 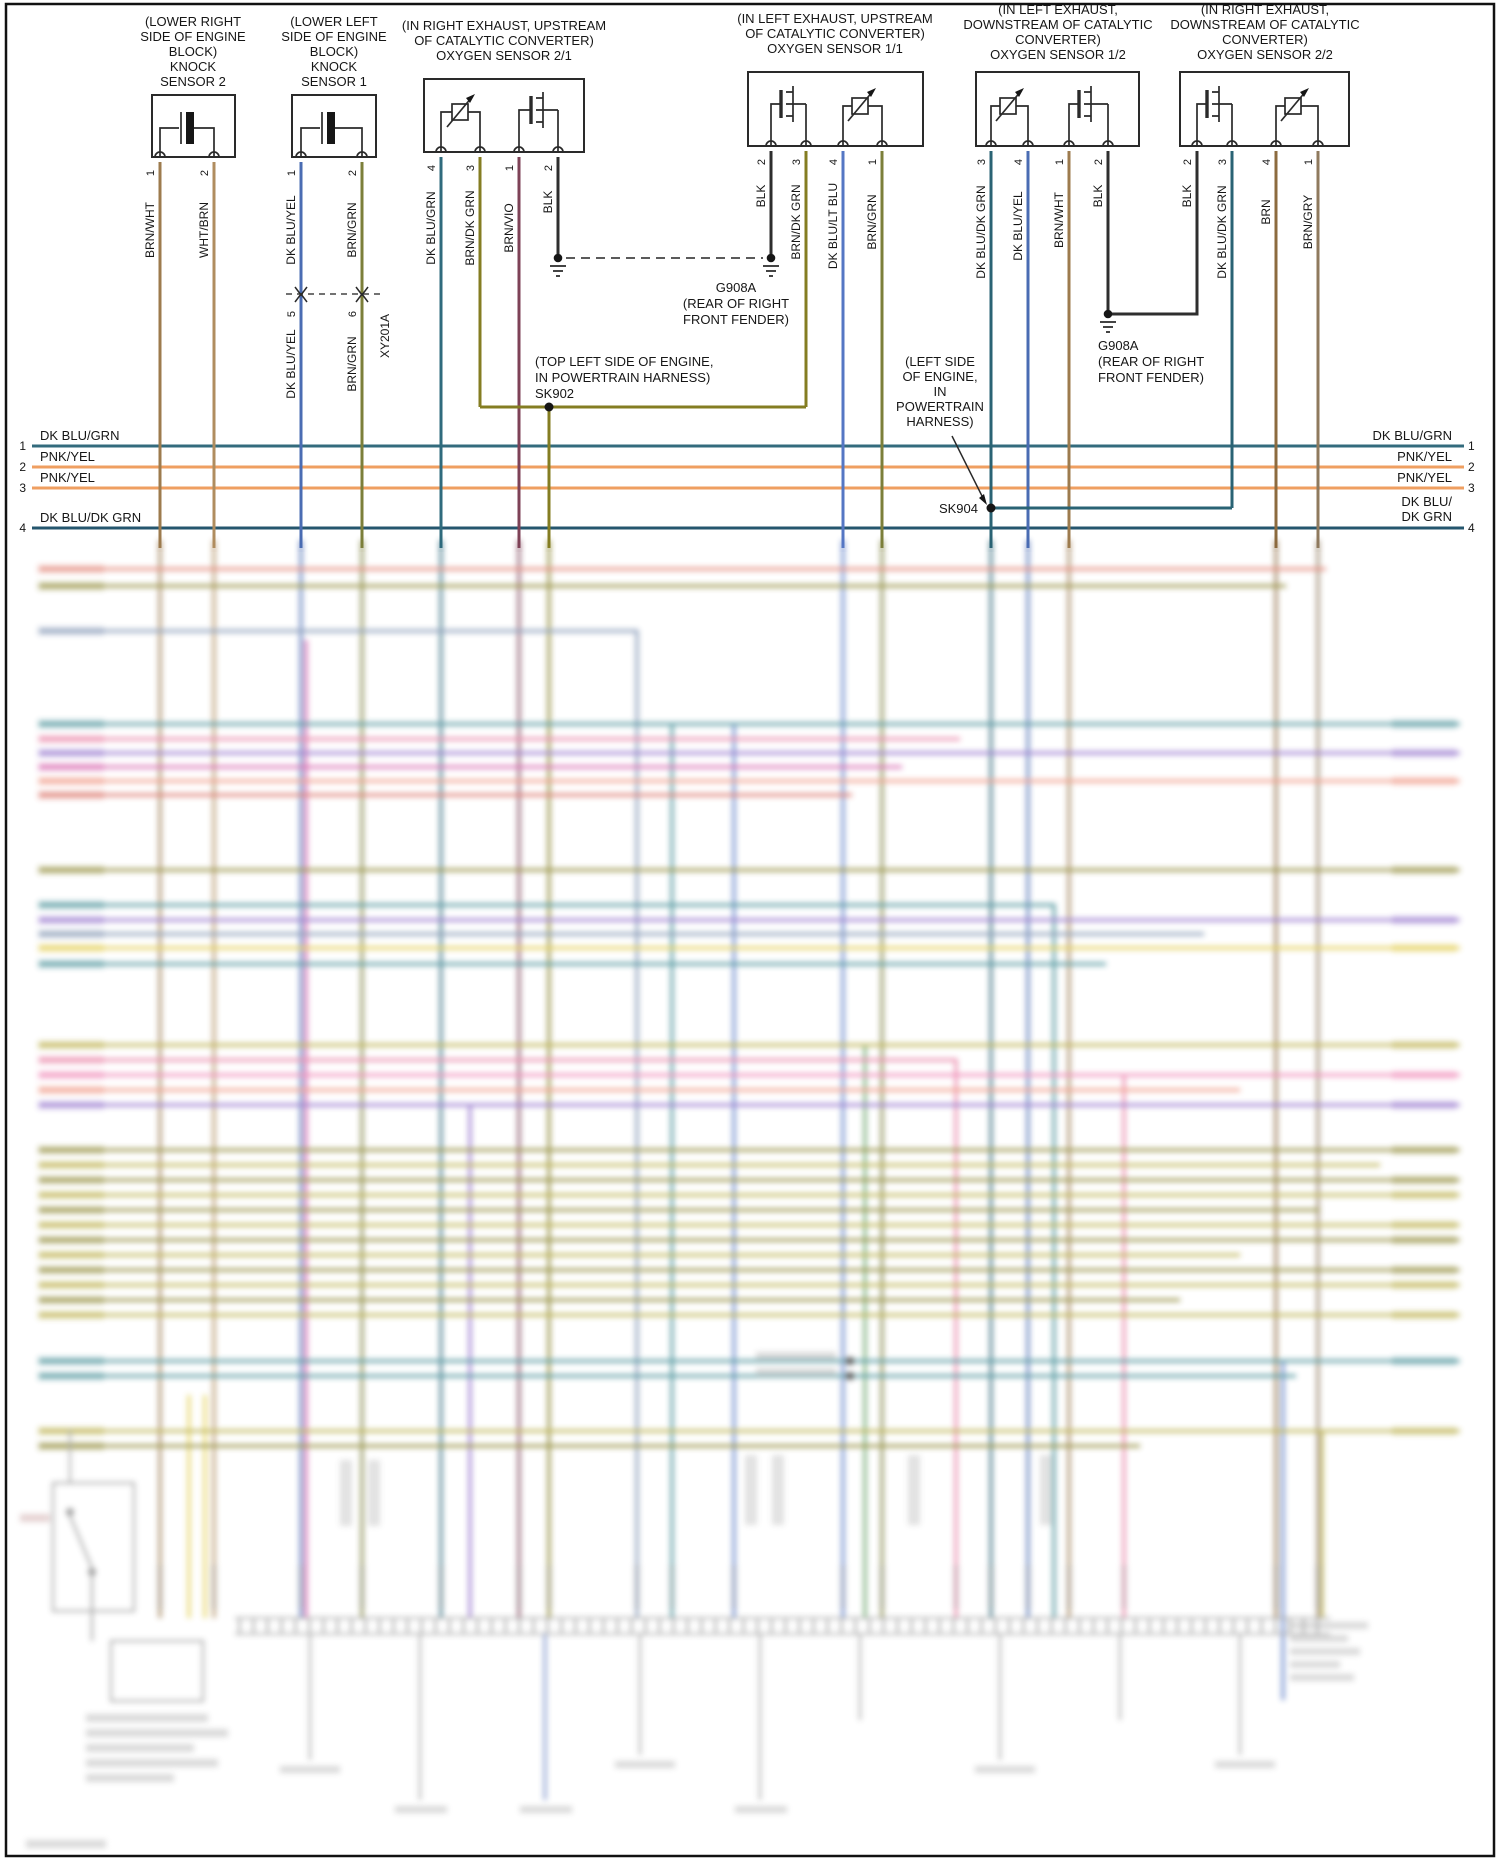 What do you see at coordinates (193, 81) in the screenshot?
I see `component-title-line: SENSOR 2` at bounding box center [193, 81].